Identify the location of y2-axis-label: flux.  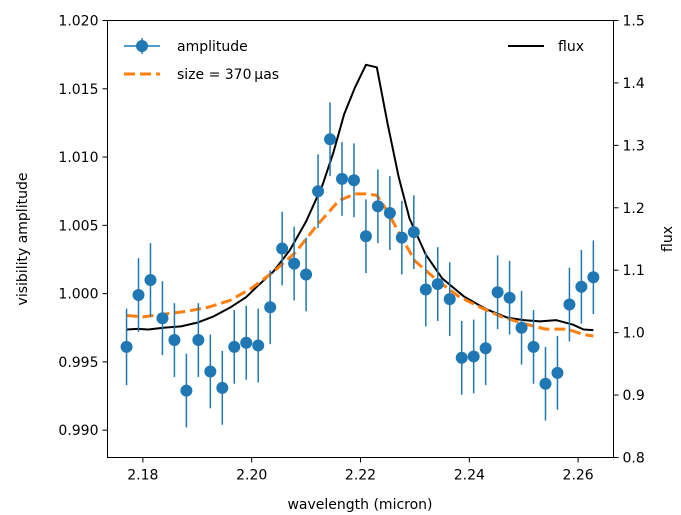
(668, 239).